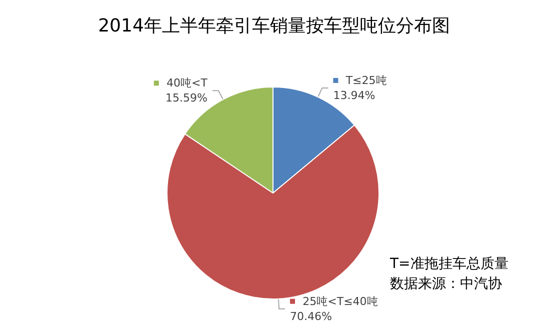  I want to click on data-label: 15.59%, so click(186, 98).